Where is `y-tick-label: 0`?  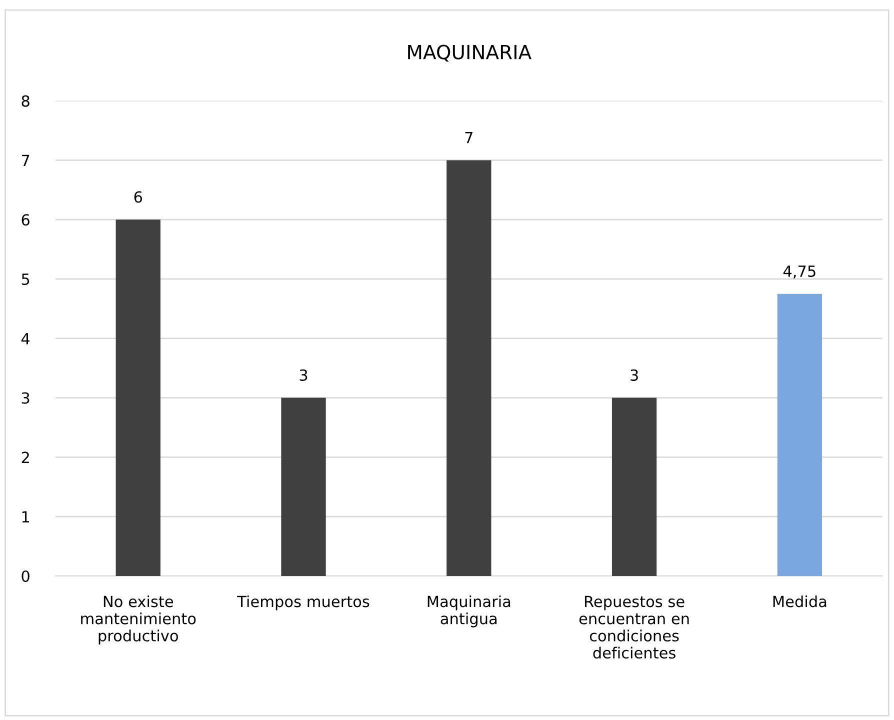 y-tick-label: 0 is located at coordinates (26, 576).